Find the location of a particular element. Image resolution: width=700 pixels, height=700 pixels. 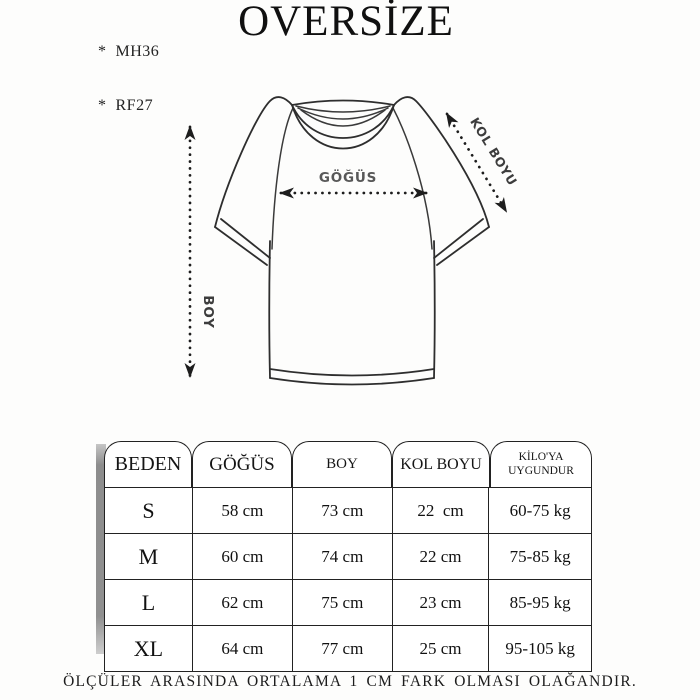

chest-cell: 62 cm is located at coordinates (243, 602).